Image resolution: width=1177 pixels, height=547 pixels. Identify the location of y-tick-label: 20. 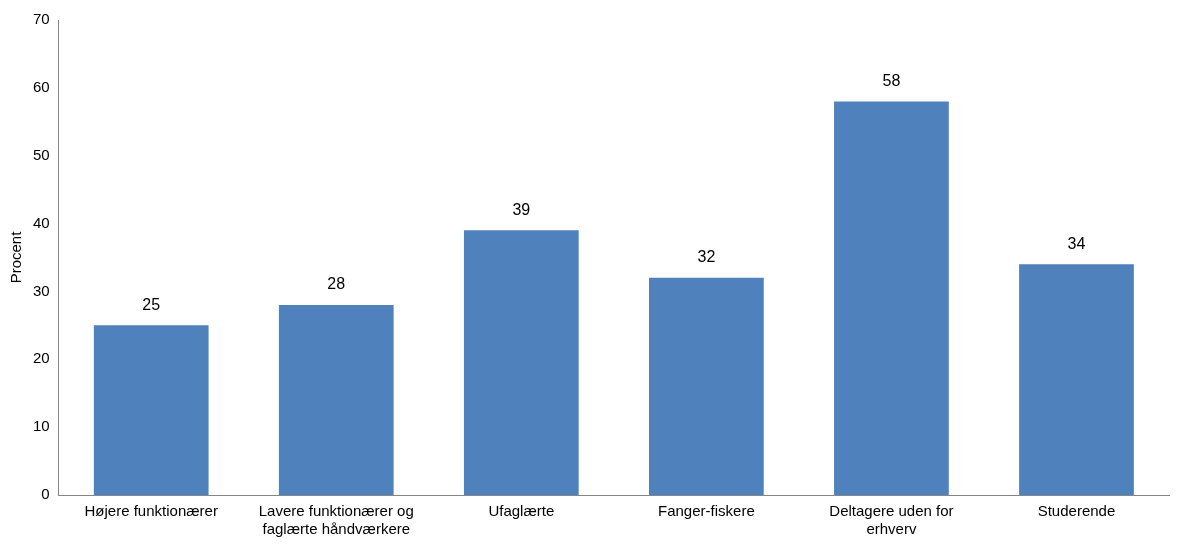
(41, 358).